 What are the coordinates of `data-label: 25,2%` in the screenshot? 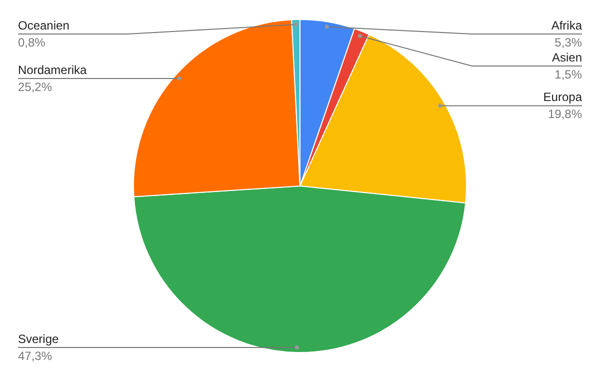 It's located at (35, 87).